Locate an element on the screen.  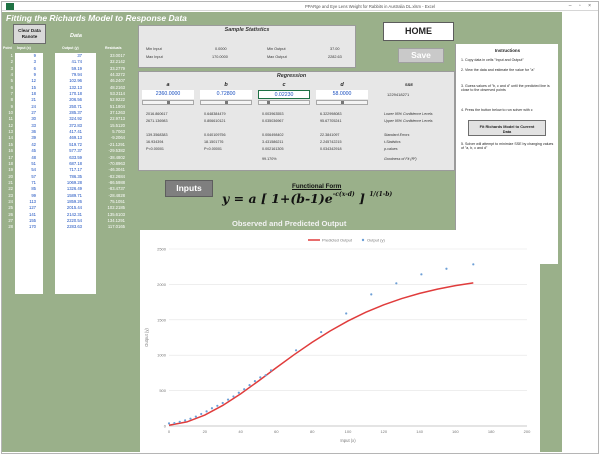
output-cell: 687.18 is located at coordinates (70, 164).